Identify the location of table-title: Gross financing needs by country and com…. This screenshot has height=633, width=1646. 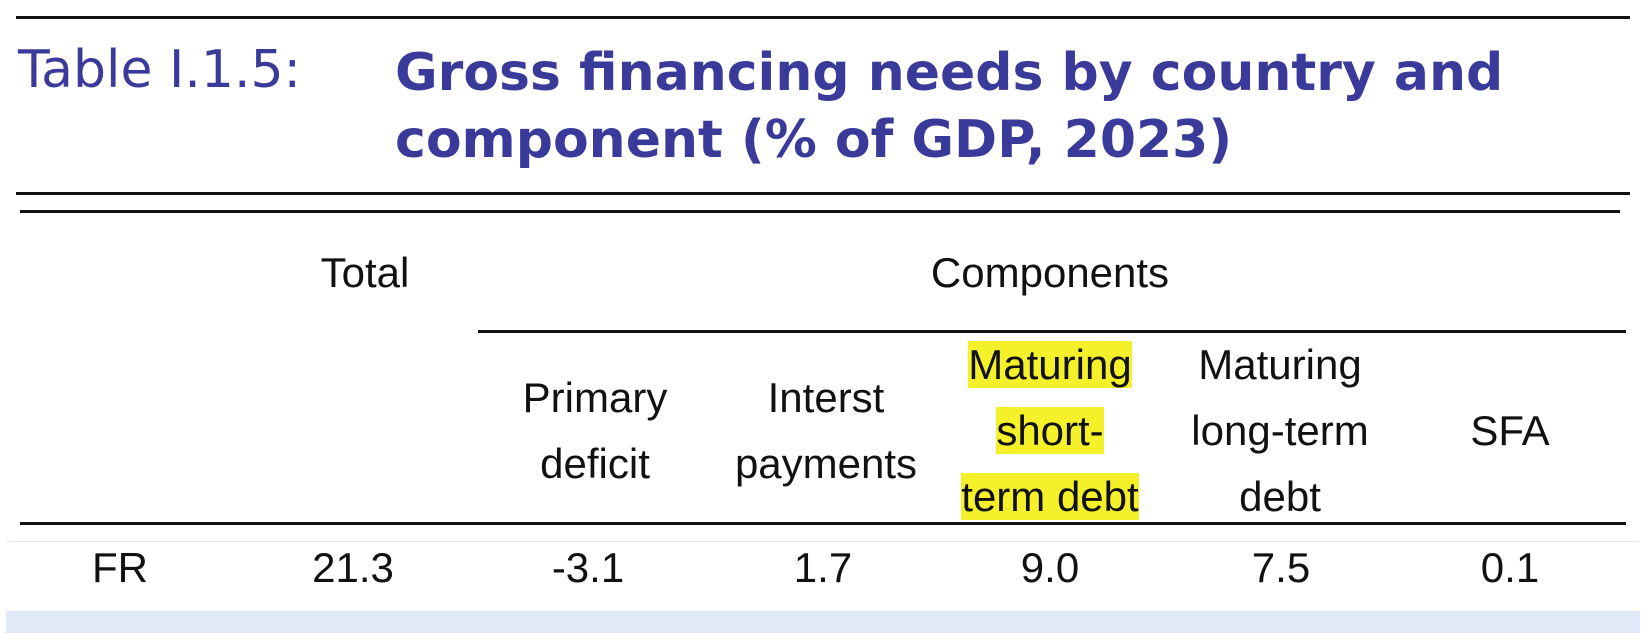
(949, 106).